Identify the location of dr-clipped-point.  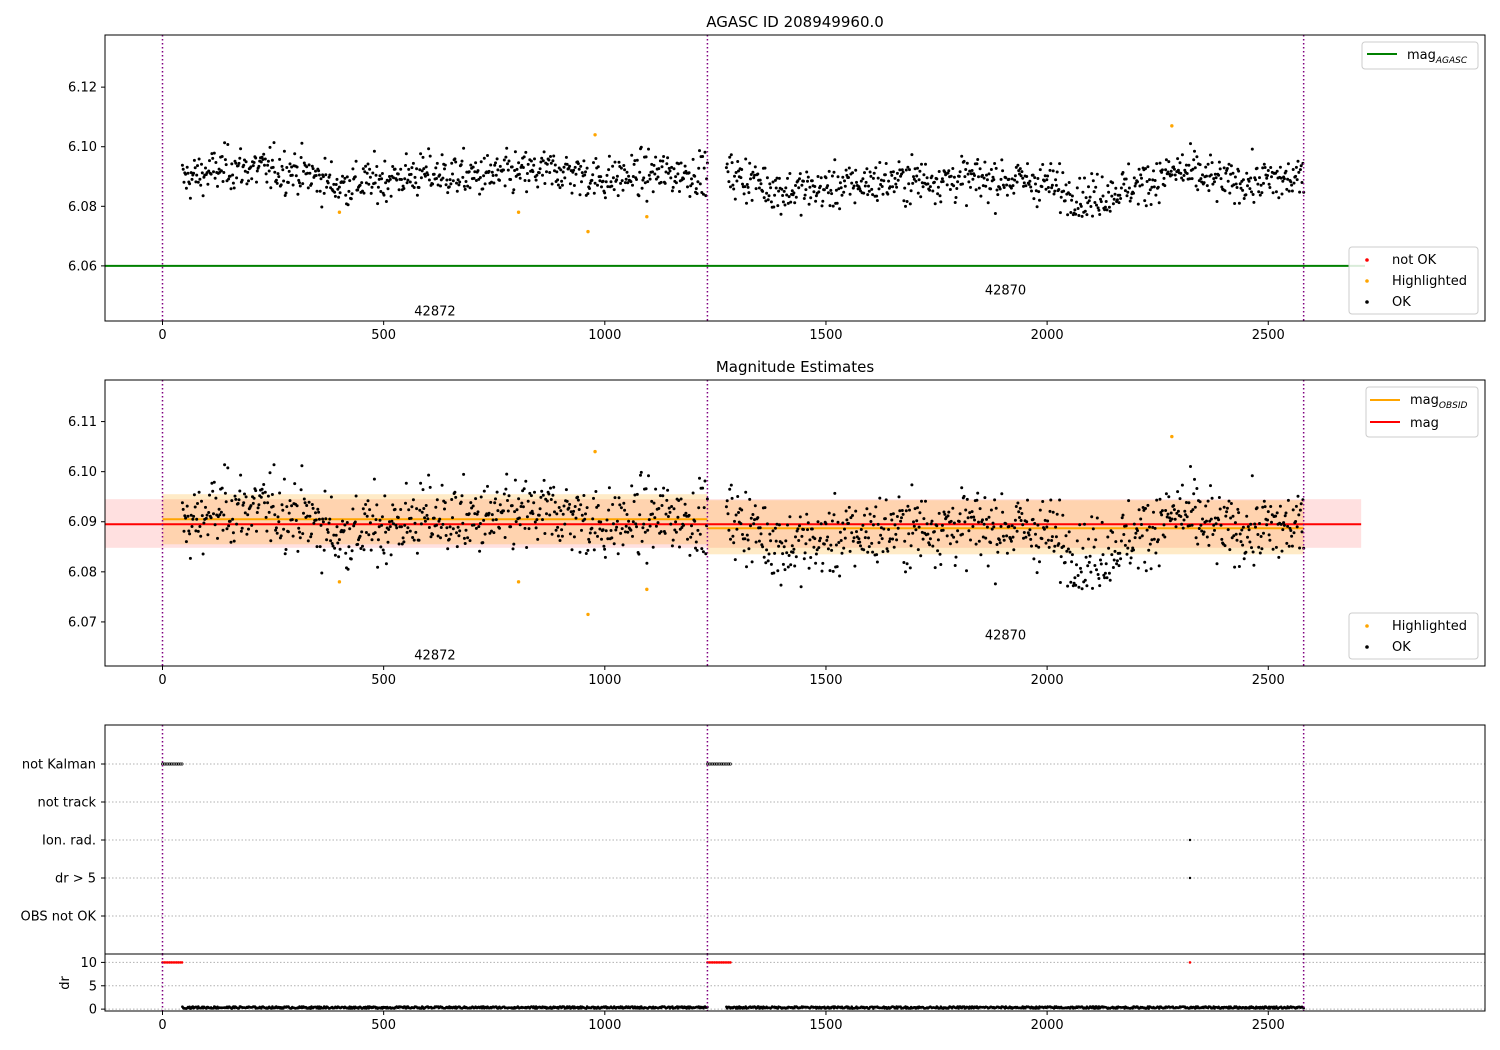
(168, 962).